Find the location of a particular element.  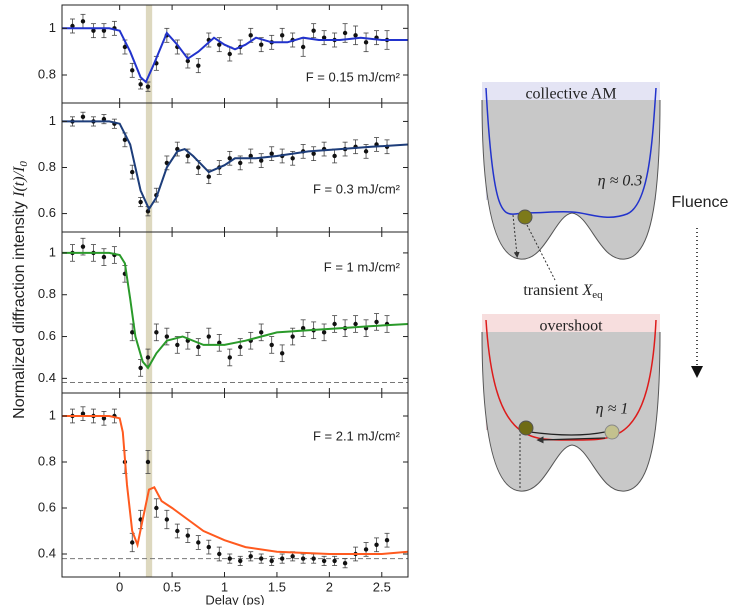

x-symbol: X is located at coordinates (587, 290).